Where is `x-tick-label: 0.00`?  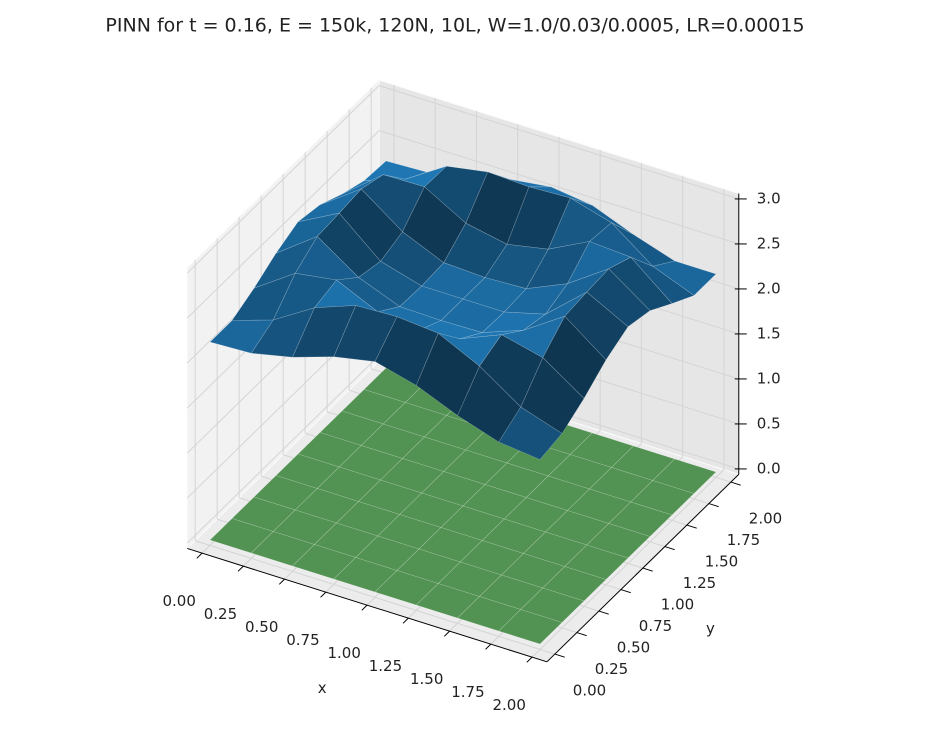
x-tick-label: 0.00 is located at coordinates (178, 601).